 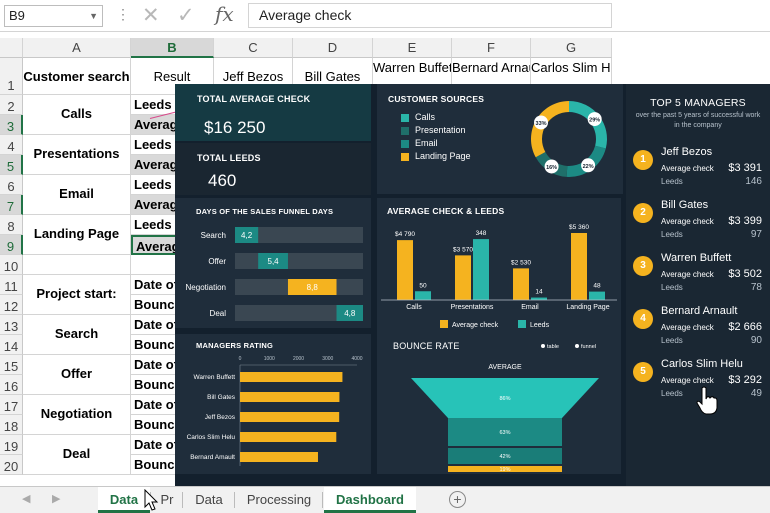 What do you see at coordinates (405, 157) in the screenshot?
I see `legend-swatch` at bounding box center [405, 157].